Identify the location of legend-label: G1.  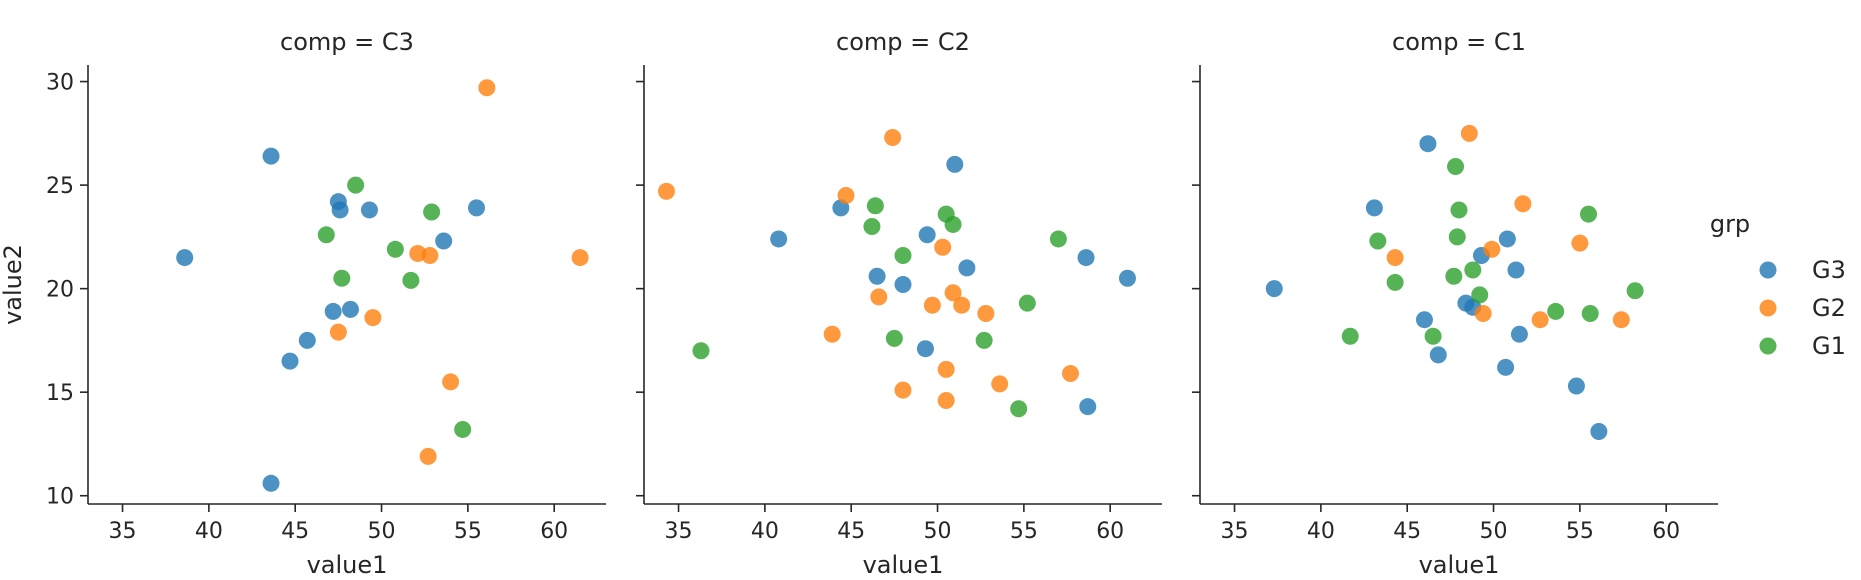
(1829, 346).